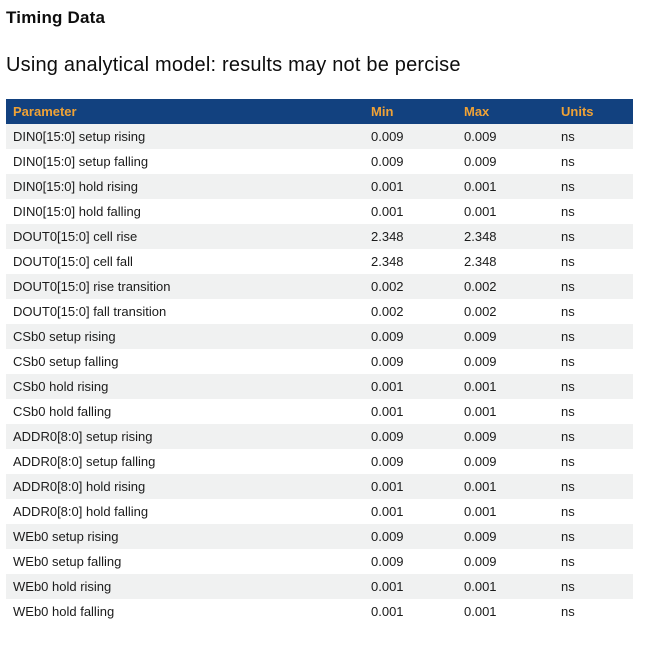 Image resolution: width=650 pixels, height=646 pixels. Describe the element at coordinates (79, 486) in the screenshot. I see `cell-parameter: ADDR0[8:0] hold rising` at that location.